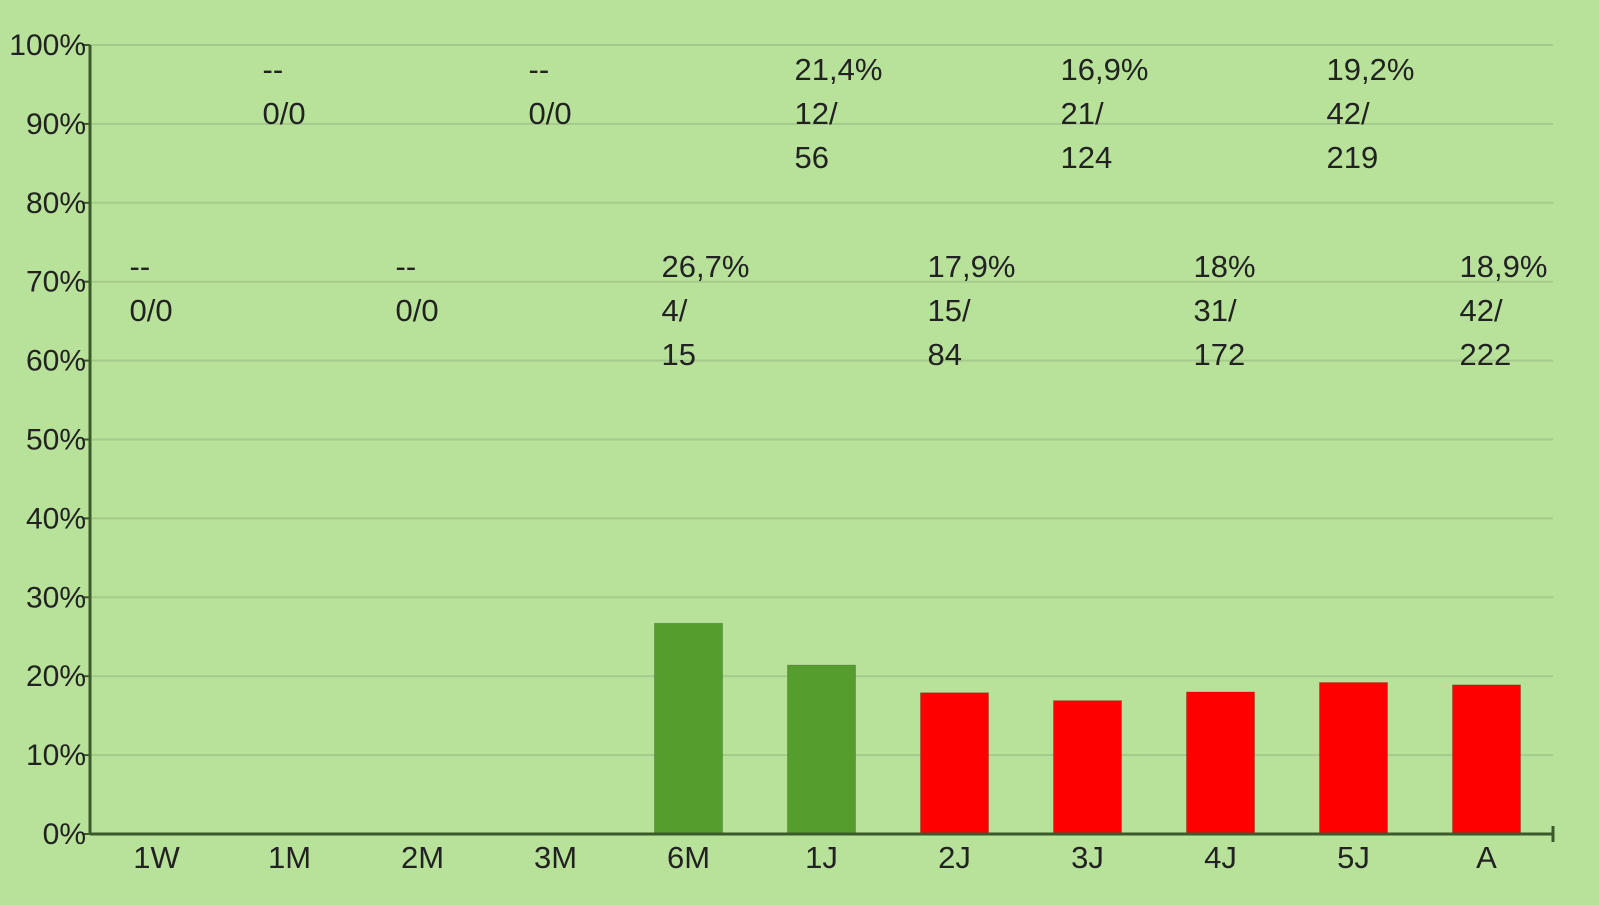 Image resolution: width=1599 pixels, height=905 pixels. What do you see at coordinates (688, 857) in the screenshot?
I see `x-tick-label: 6M` at bounding box center [688, 857].